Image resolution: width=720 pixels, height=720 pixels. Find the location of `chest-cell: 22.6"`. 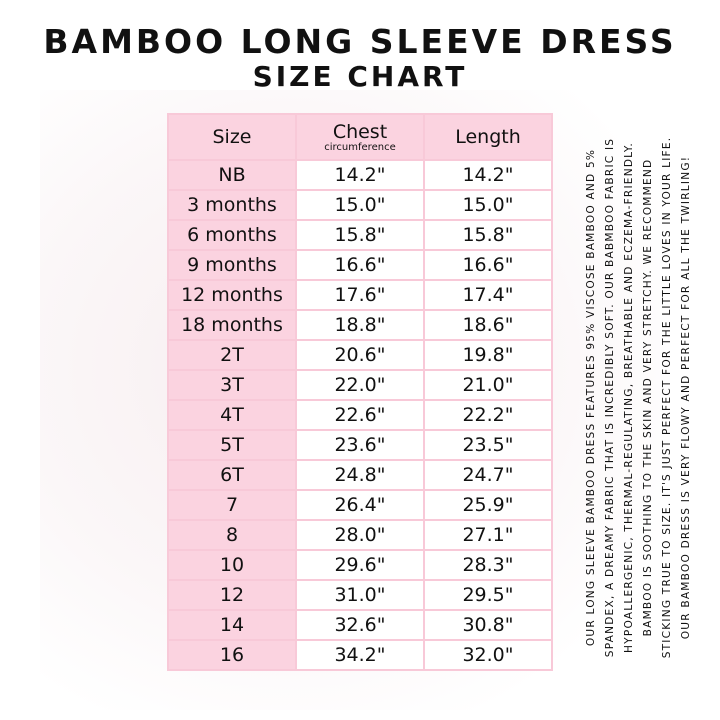

chest-cell: 22.6" is located at coordinates (360, 415).